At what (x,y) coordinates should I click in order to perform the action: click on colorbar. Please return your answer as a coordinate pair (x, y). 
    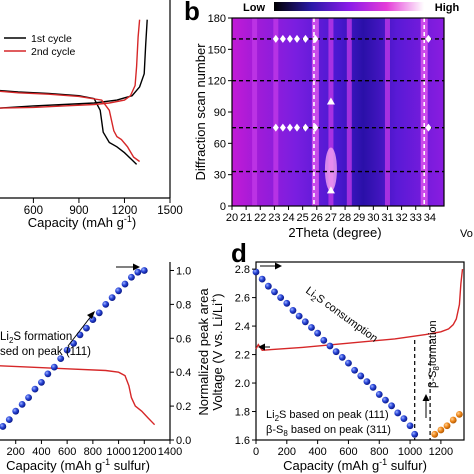
    Looking at the image, I should click on (349, 6).